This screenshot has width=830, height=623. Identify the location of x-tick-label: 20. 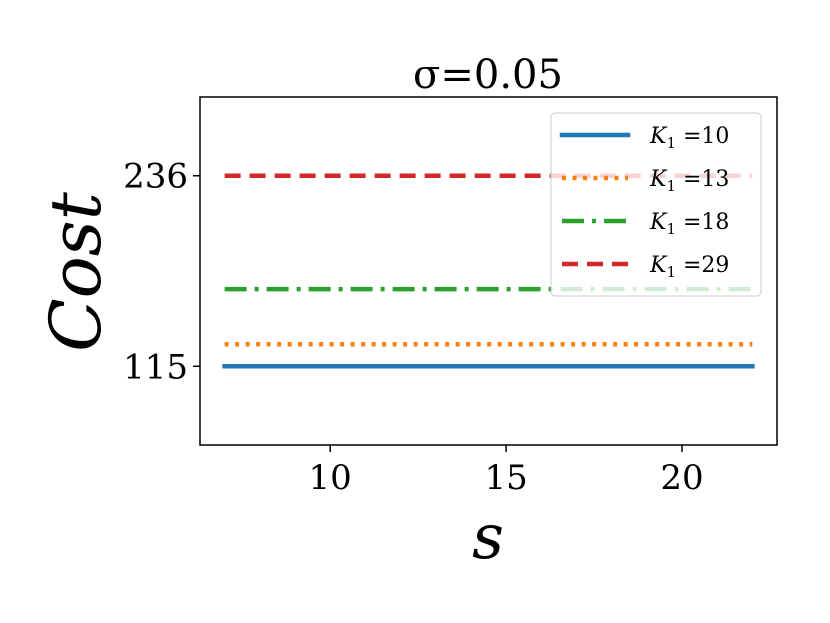
(681, 478).